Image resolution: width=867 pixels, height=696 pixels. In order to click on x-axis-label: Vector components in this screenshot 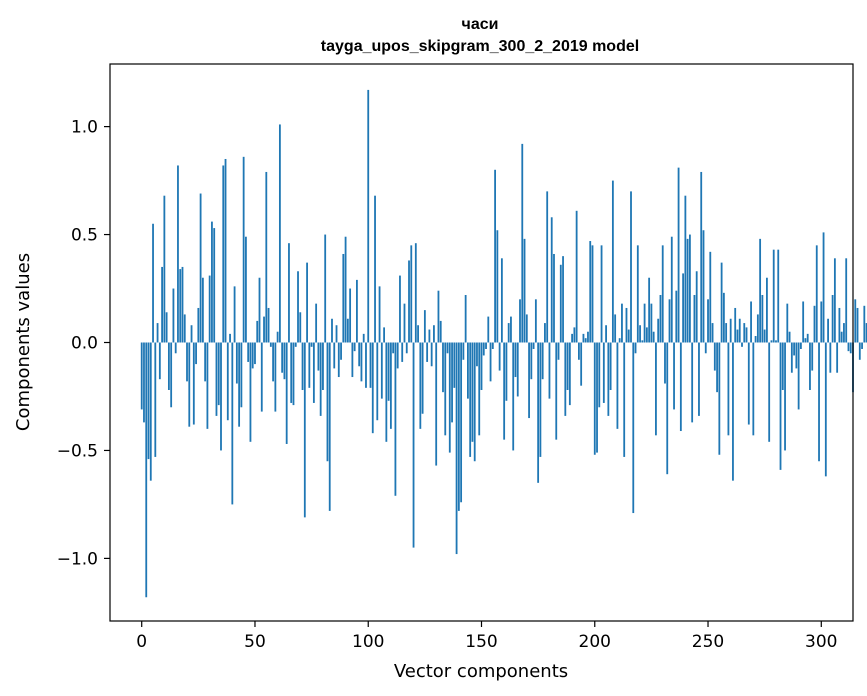, I will do `click(481, 671)`.